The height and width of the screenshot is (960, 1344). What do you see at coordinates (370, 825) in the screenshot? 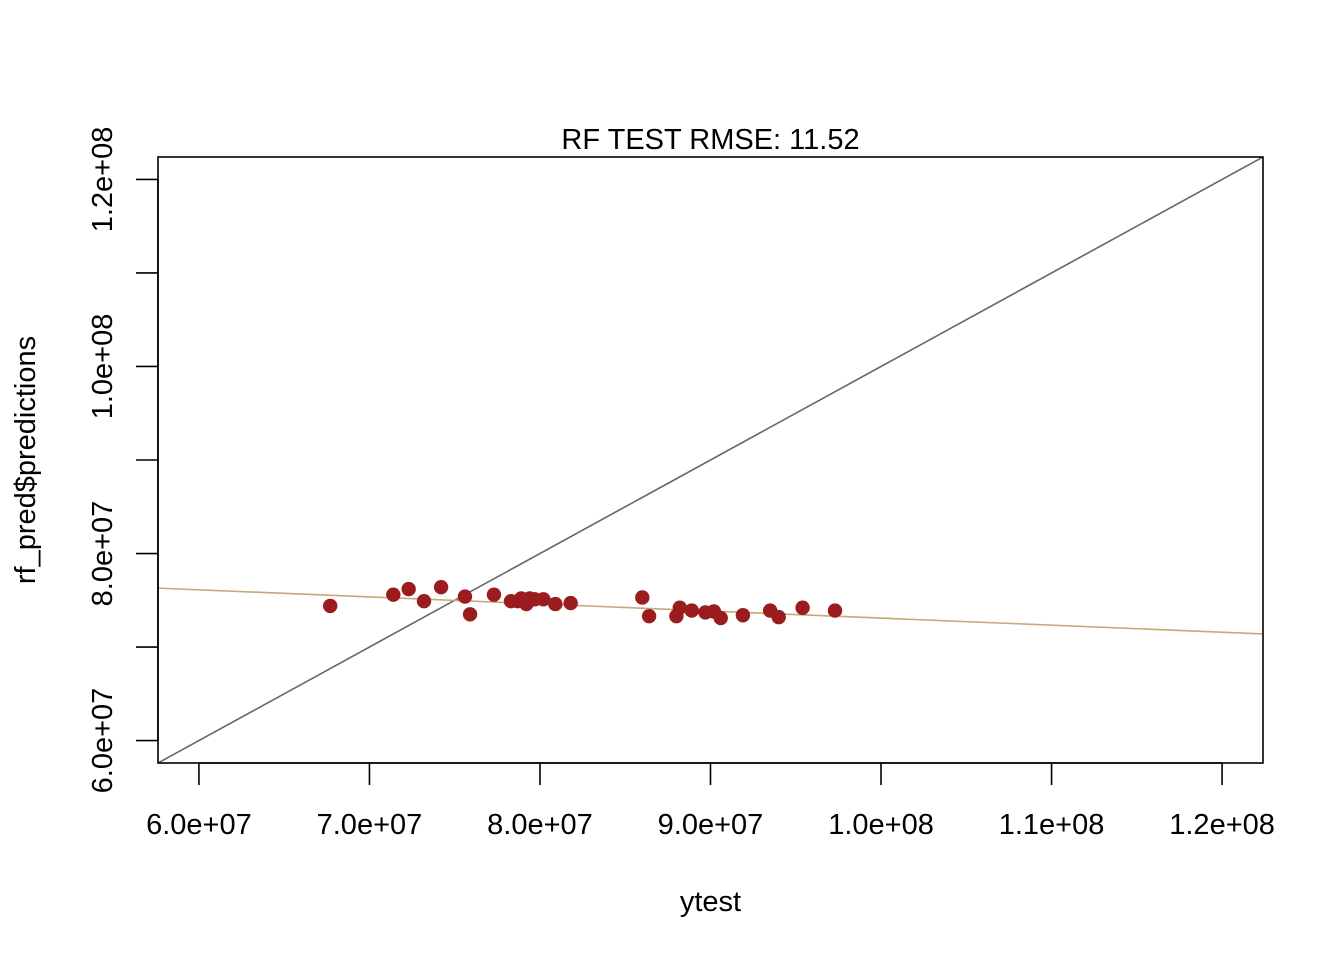
I see `x-tick-label: 7.0e+07` at bounding box center [370, 825].